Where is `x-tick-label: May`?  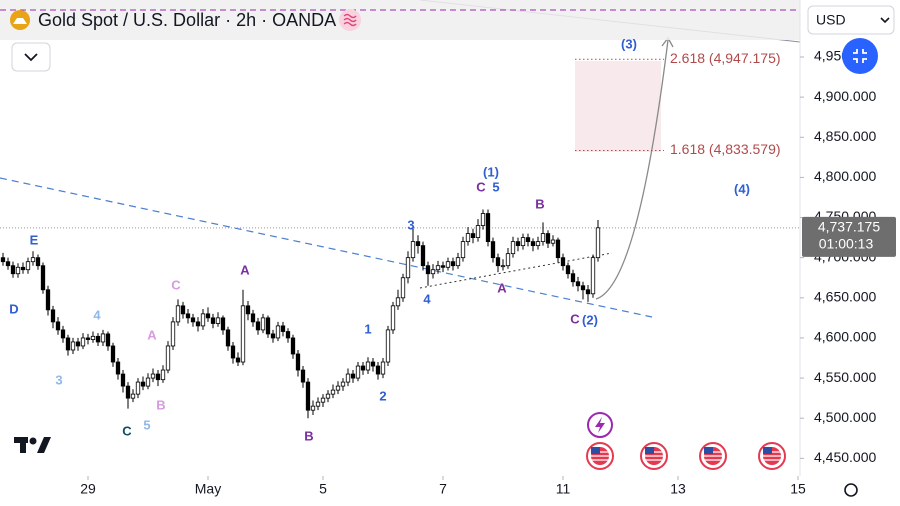 x-tick-label: May is located at coordinates (208, 489).